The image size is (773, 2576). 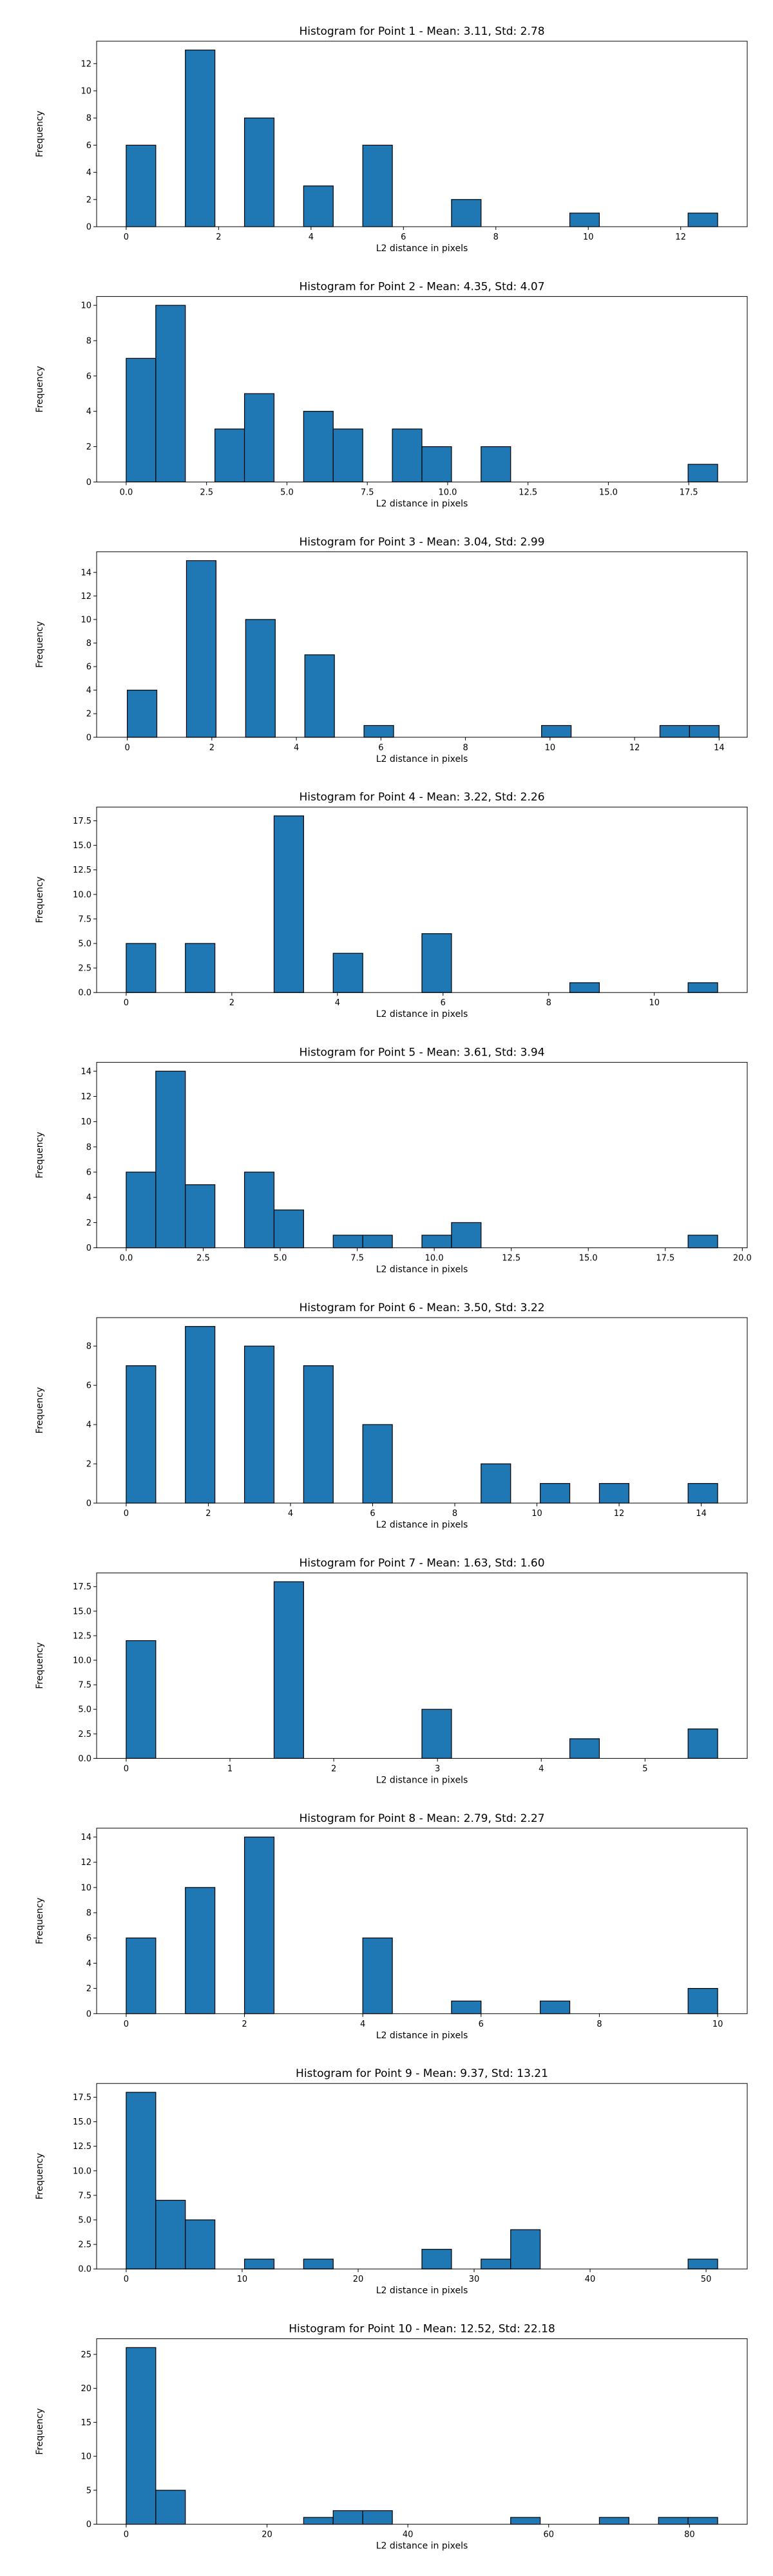 What do you see at coordinates (482, 2024) in the screenshot?
I see `x-tick-label: 6` at bounding box center [482, 2024].